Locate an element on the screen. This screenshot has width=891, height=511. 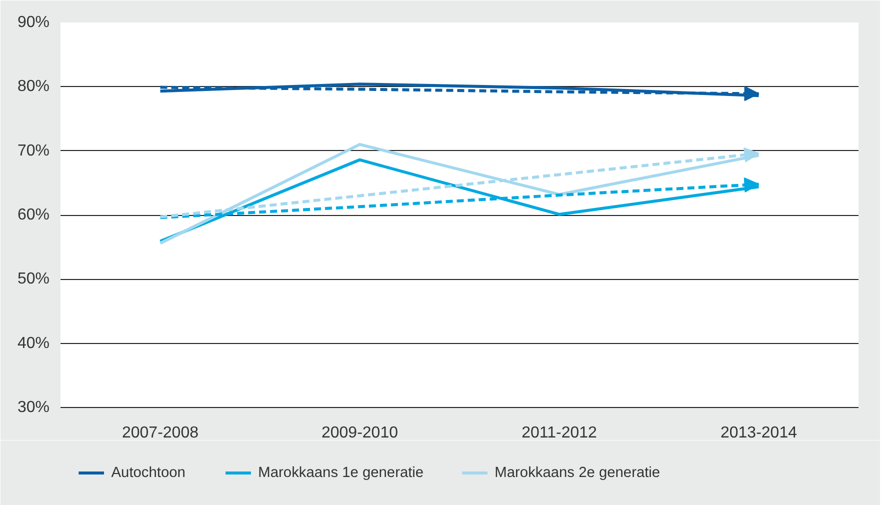
y-tick-label: 40% is located at coordinates (33, 343).